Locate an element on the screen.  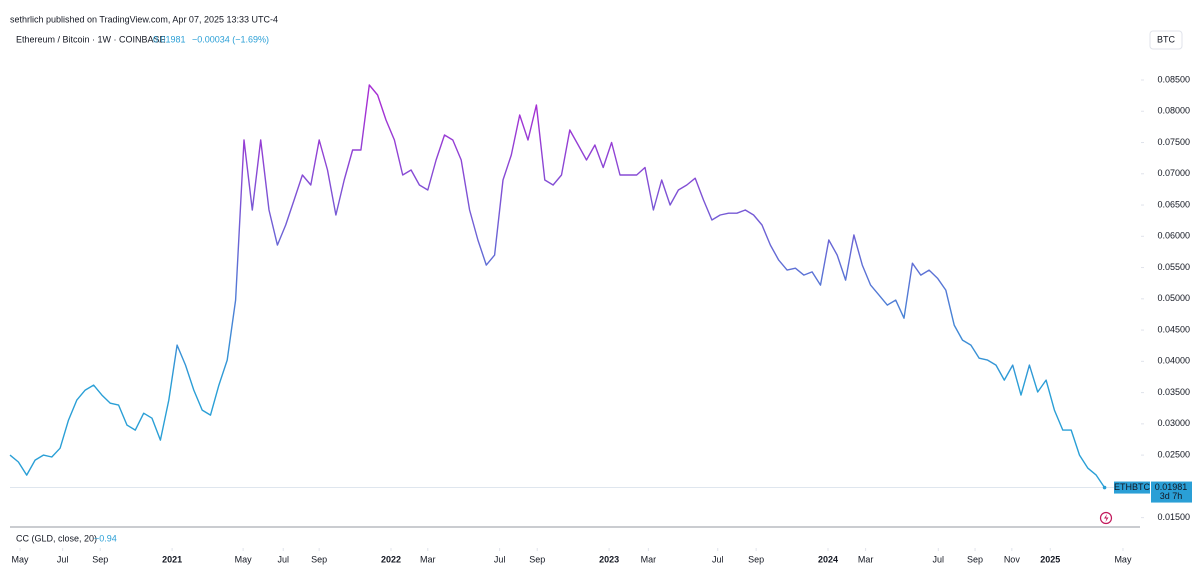
price: 0.01981 is located at coordinates (169, 39).